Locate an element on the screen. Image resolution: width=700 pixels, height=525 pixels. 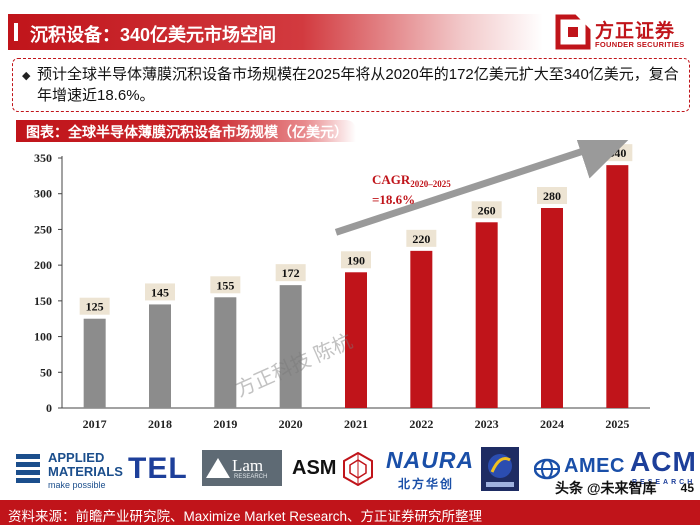
y-axis: 0 50 100 150 200 250 300 350 is located at coordinates (48, 283).